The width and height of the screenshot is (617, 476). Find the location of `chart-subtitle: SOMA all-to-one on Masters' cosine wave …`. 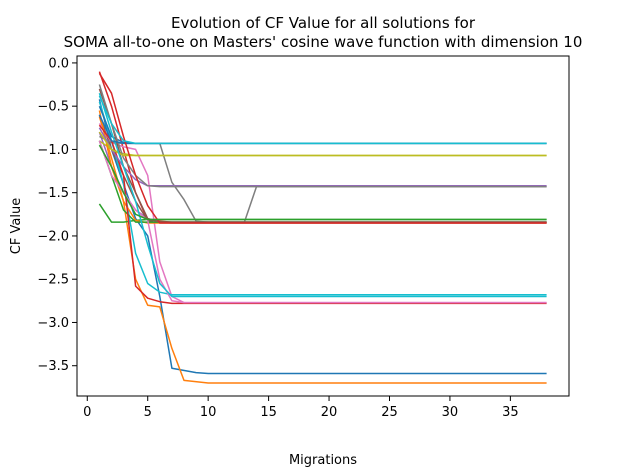

chart-subtitle: SOMA all-to-one on Masters' cosine wave … is located at coordinates (323, 42).